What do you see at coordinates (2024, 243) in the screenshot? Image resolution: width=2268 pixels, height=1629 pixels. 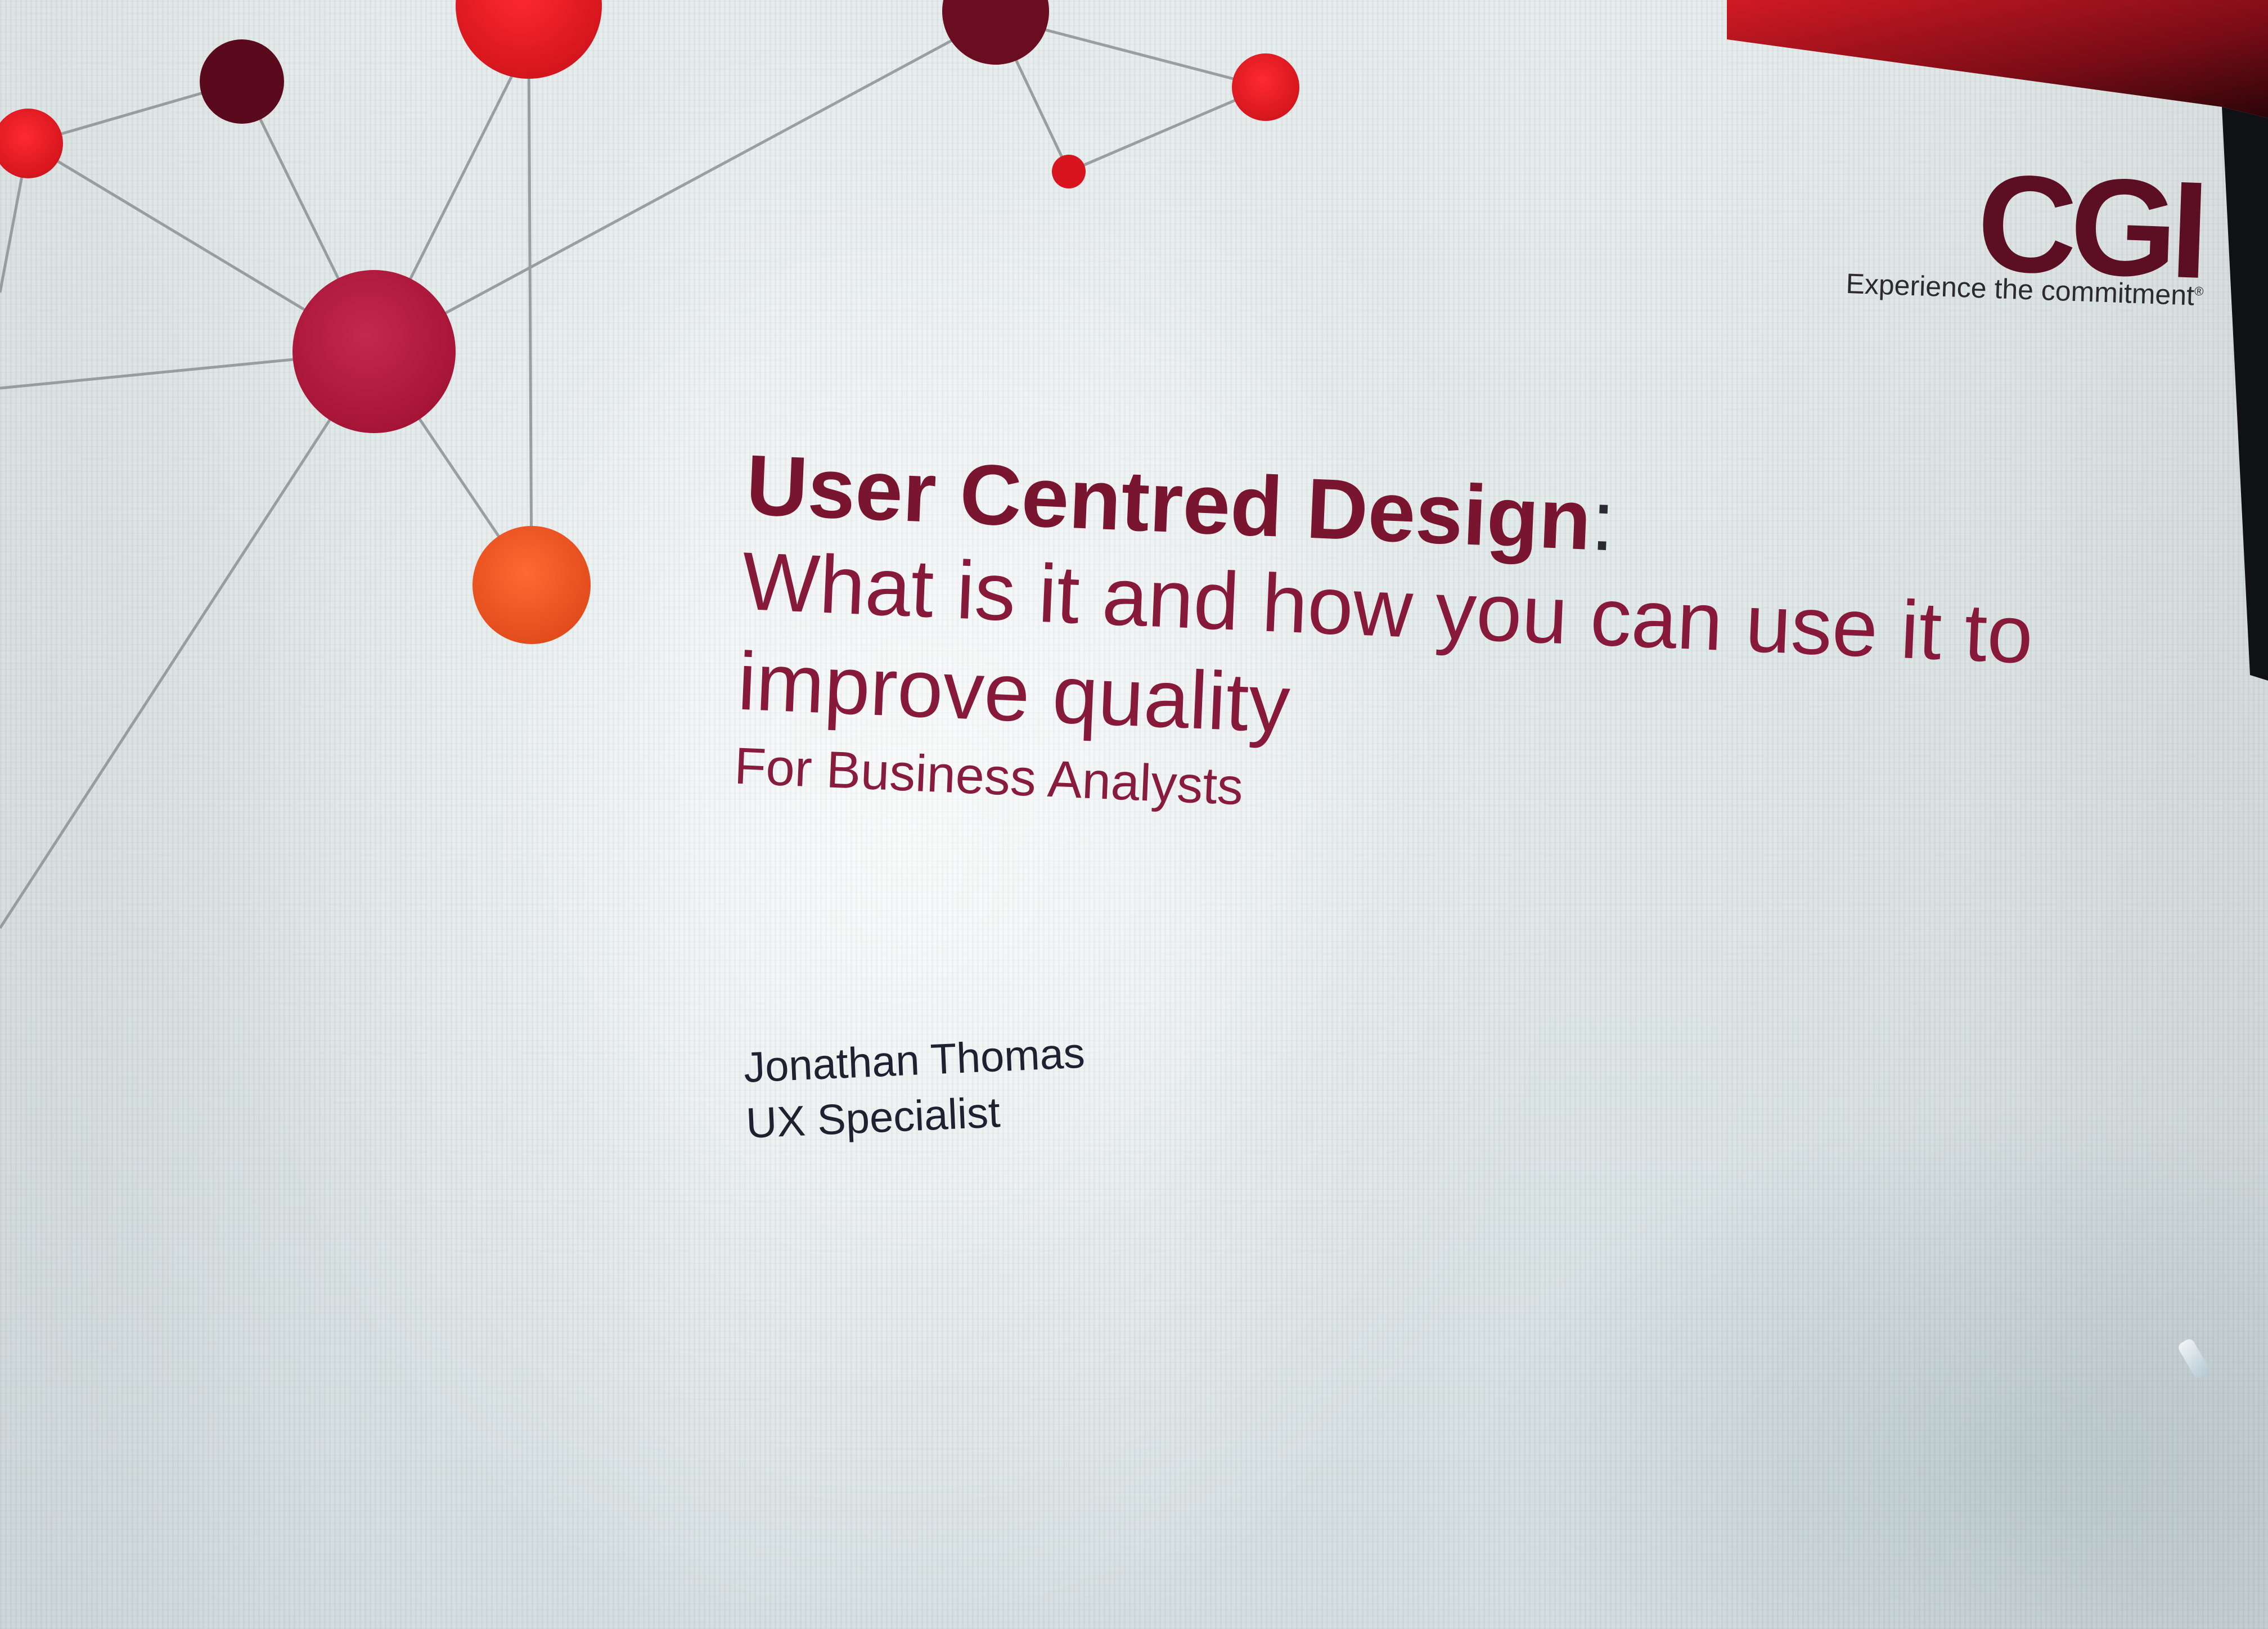 I see `cgi-logo: CGI Experience the commitment®` at bounding box center [2024, 243].